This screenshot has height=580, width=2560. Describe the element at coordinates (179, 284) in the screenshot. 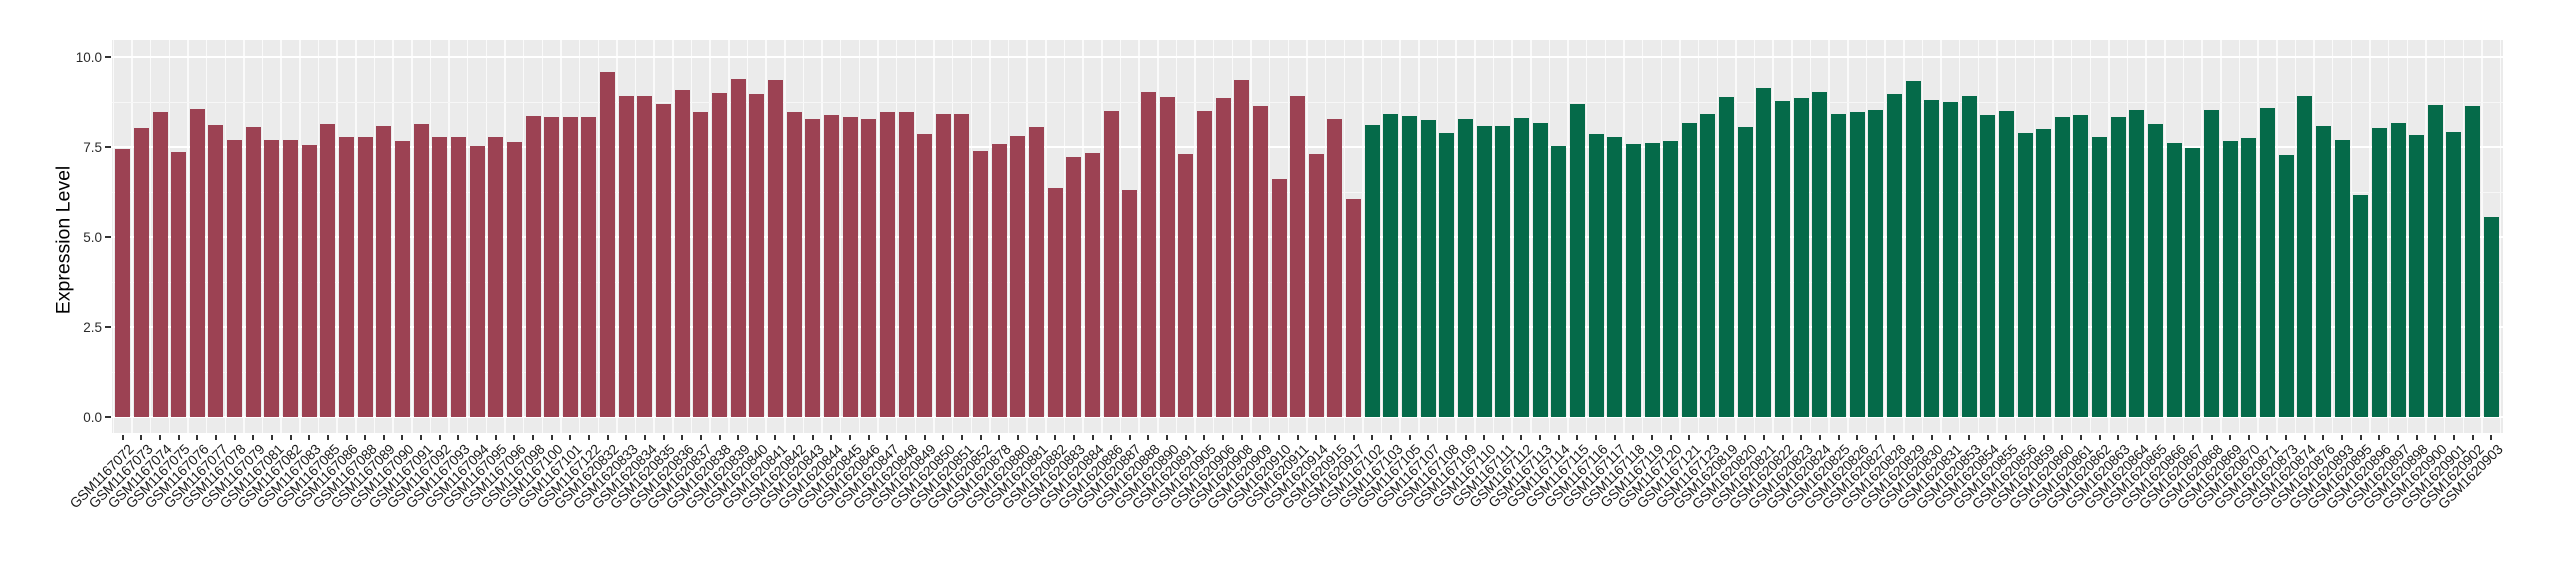

I see `bar-GSM1167075` at that location.